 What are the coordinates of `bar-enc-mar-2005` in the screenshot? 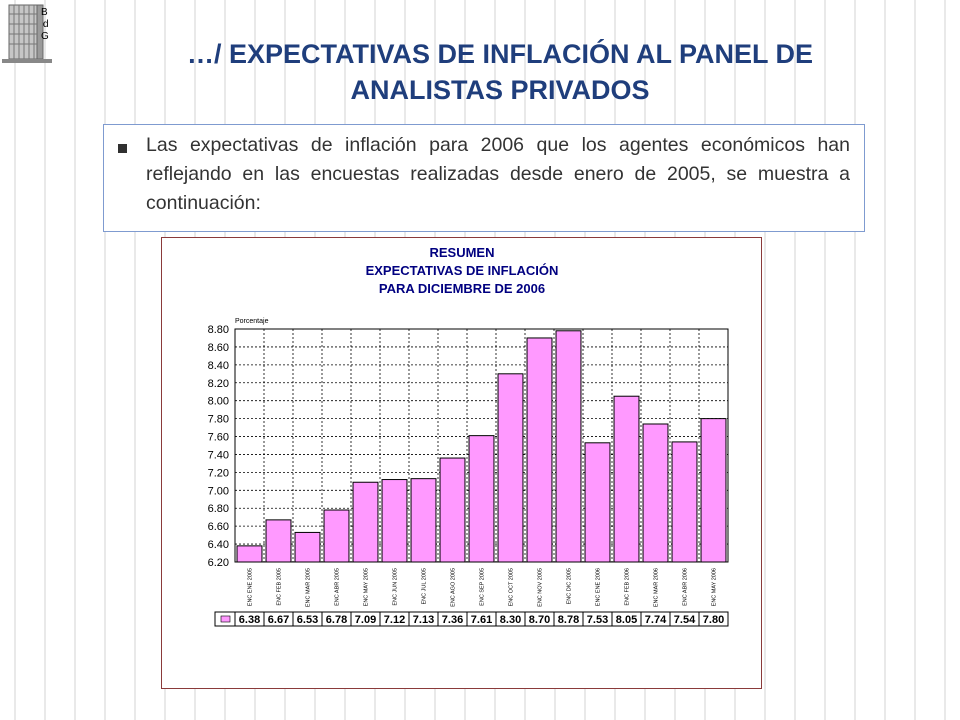 It's located at (307, 547).